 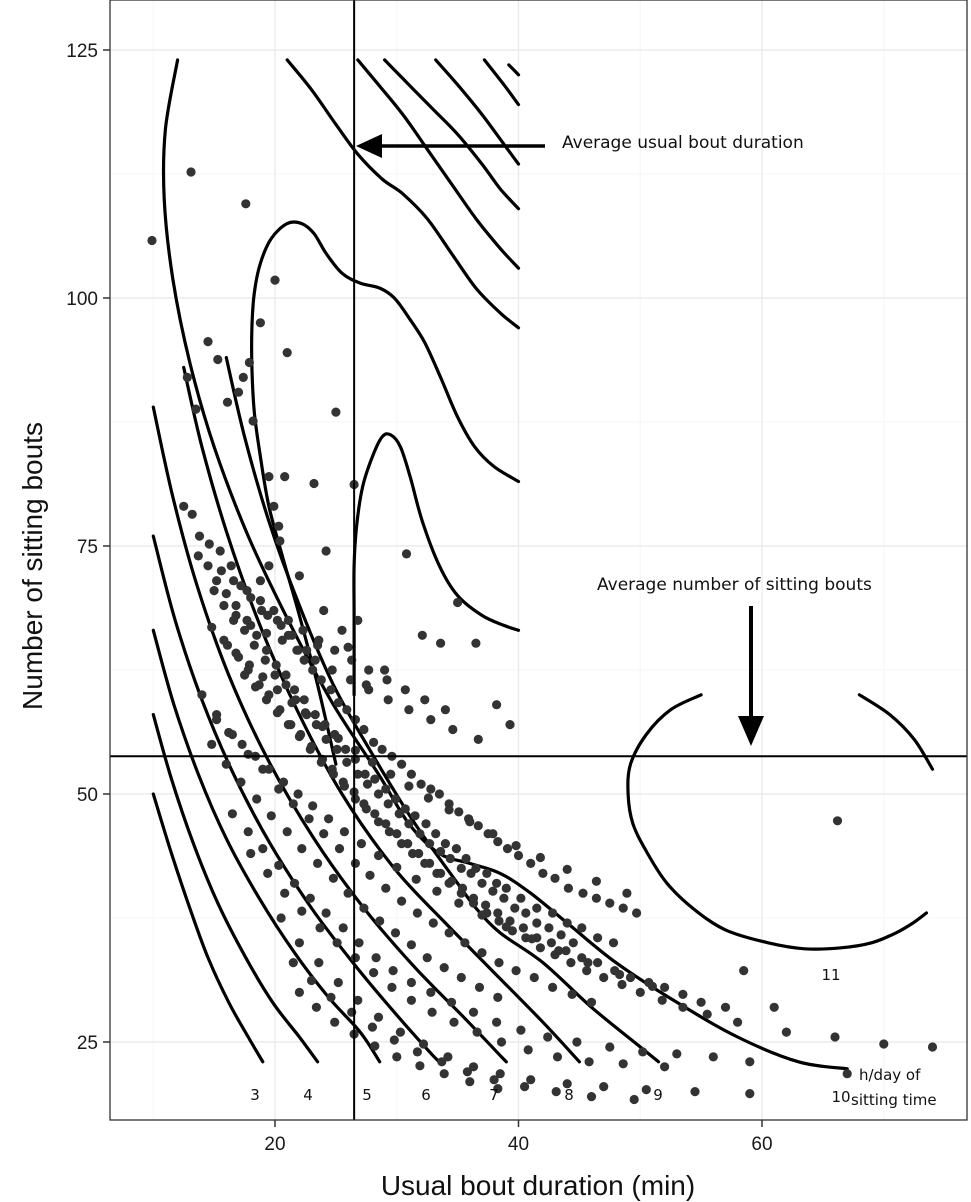 What do you see at coordinates (518, 1144) in the screenshot?
I see `x-tick-label: 40` at bounding box center [518, 1144].